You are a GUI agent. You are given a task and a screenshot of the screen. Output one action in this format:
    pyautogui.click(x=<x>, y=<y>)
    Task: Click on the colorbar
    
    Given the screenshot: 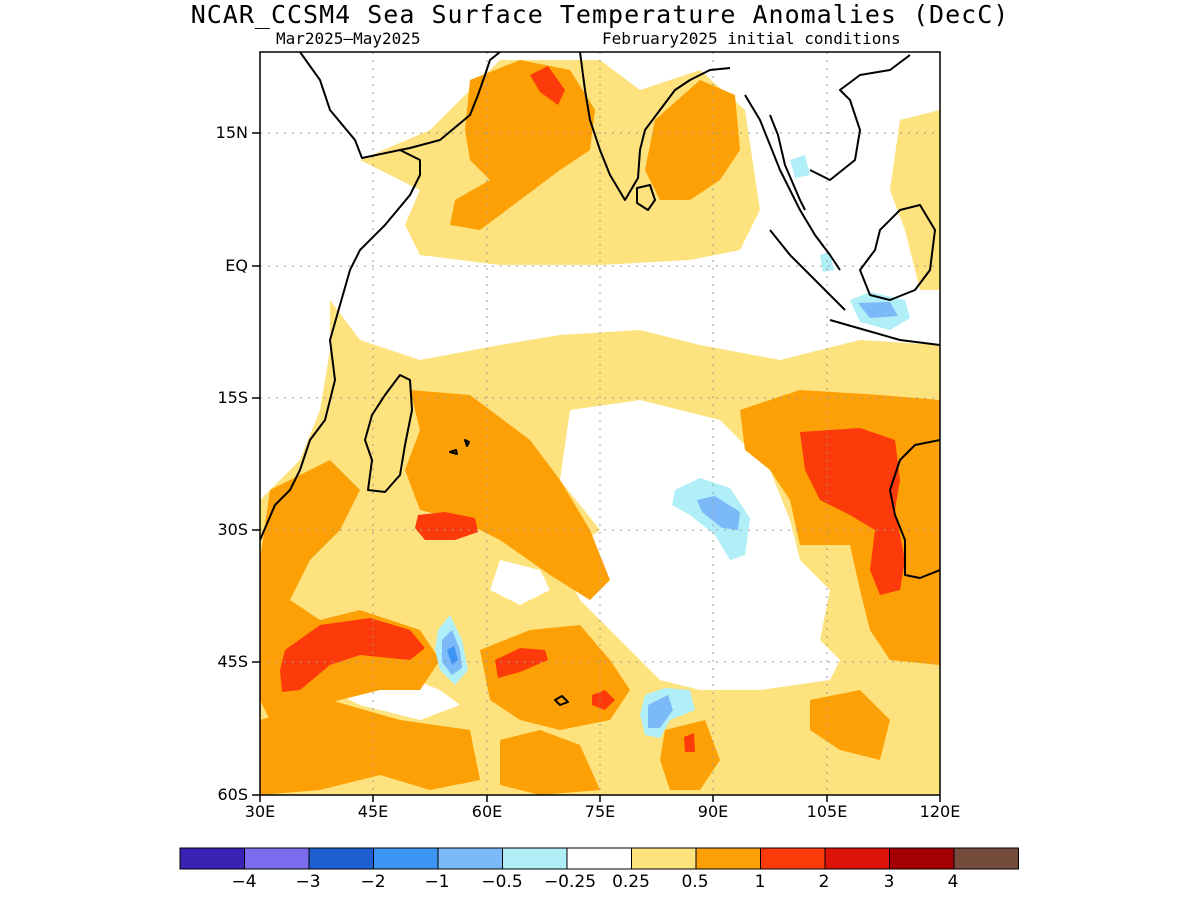 What is the action you would take?
    pyautogui.click(x=599, y=858)
    